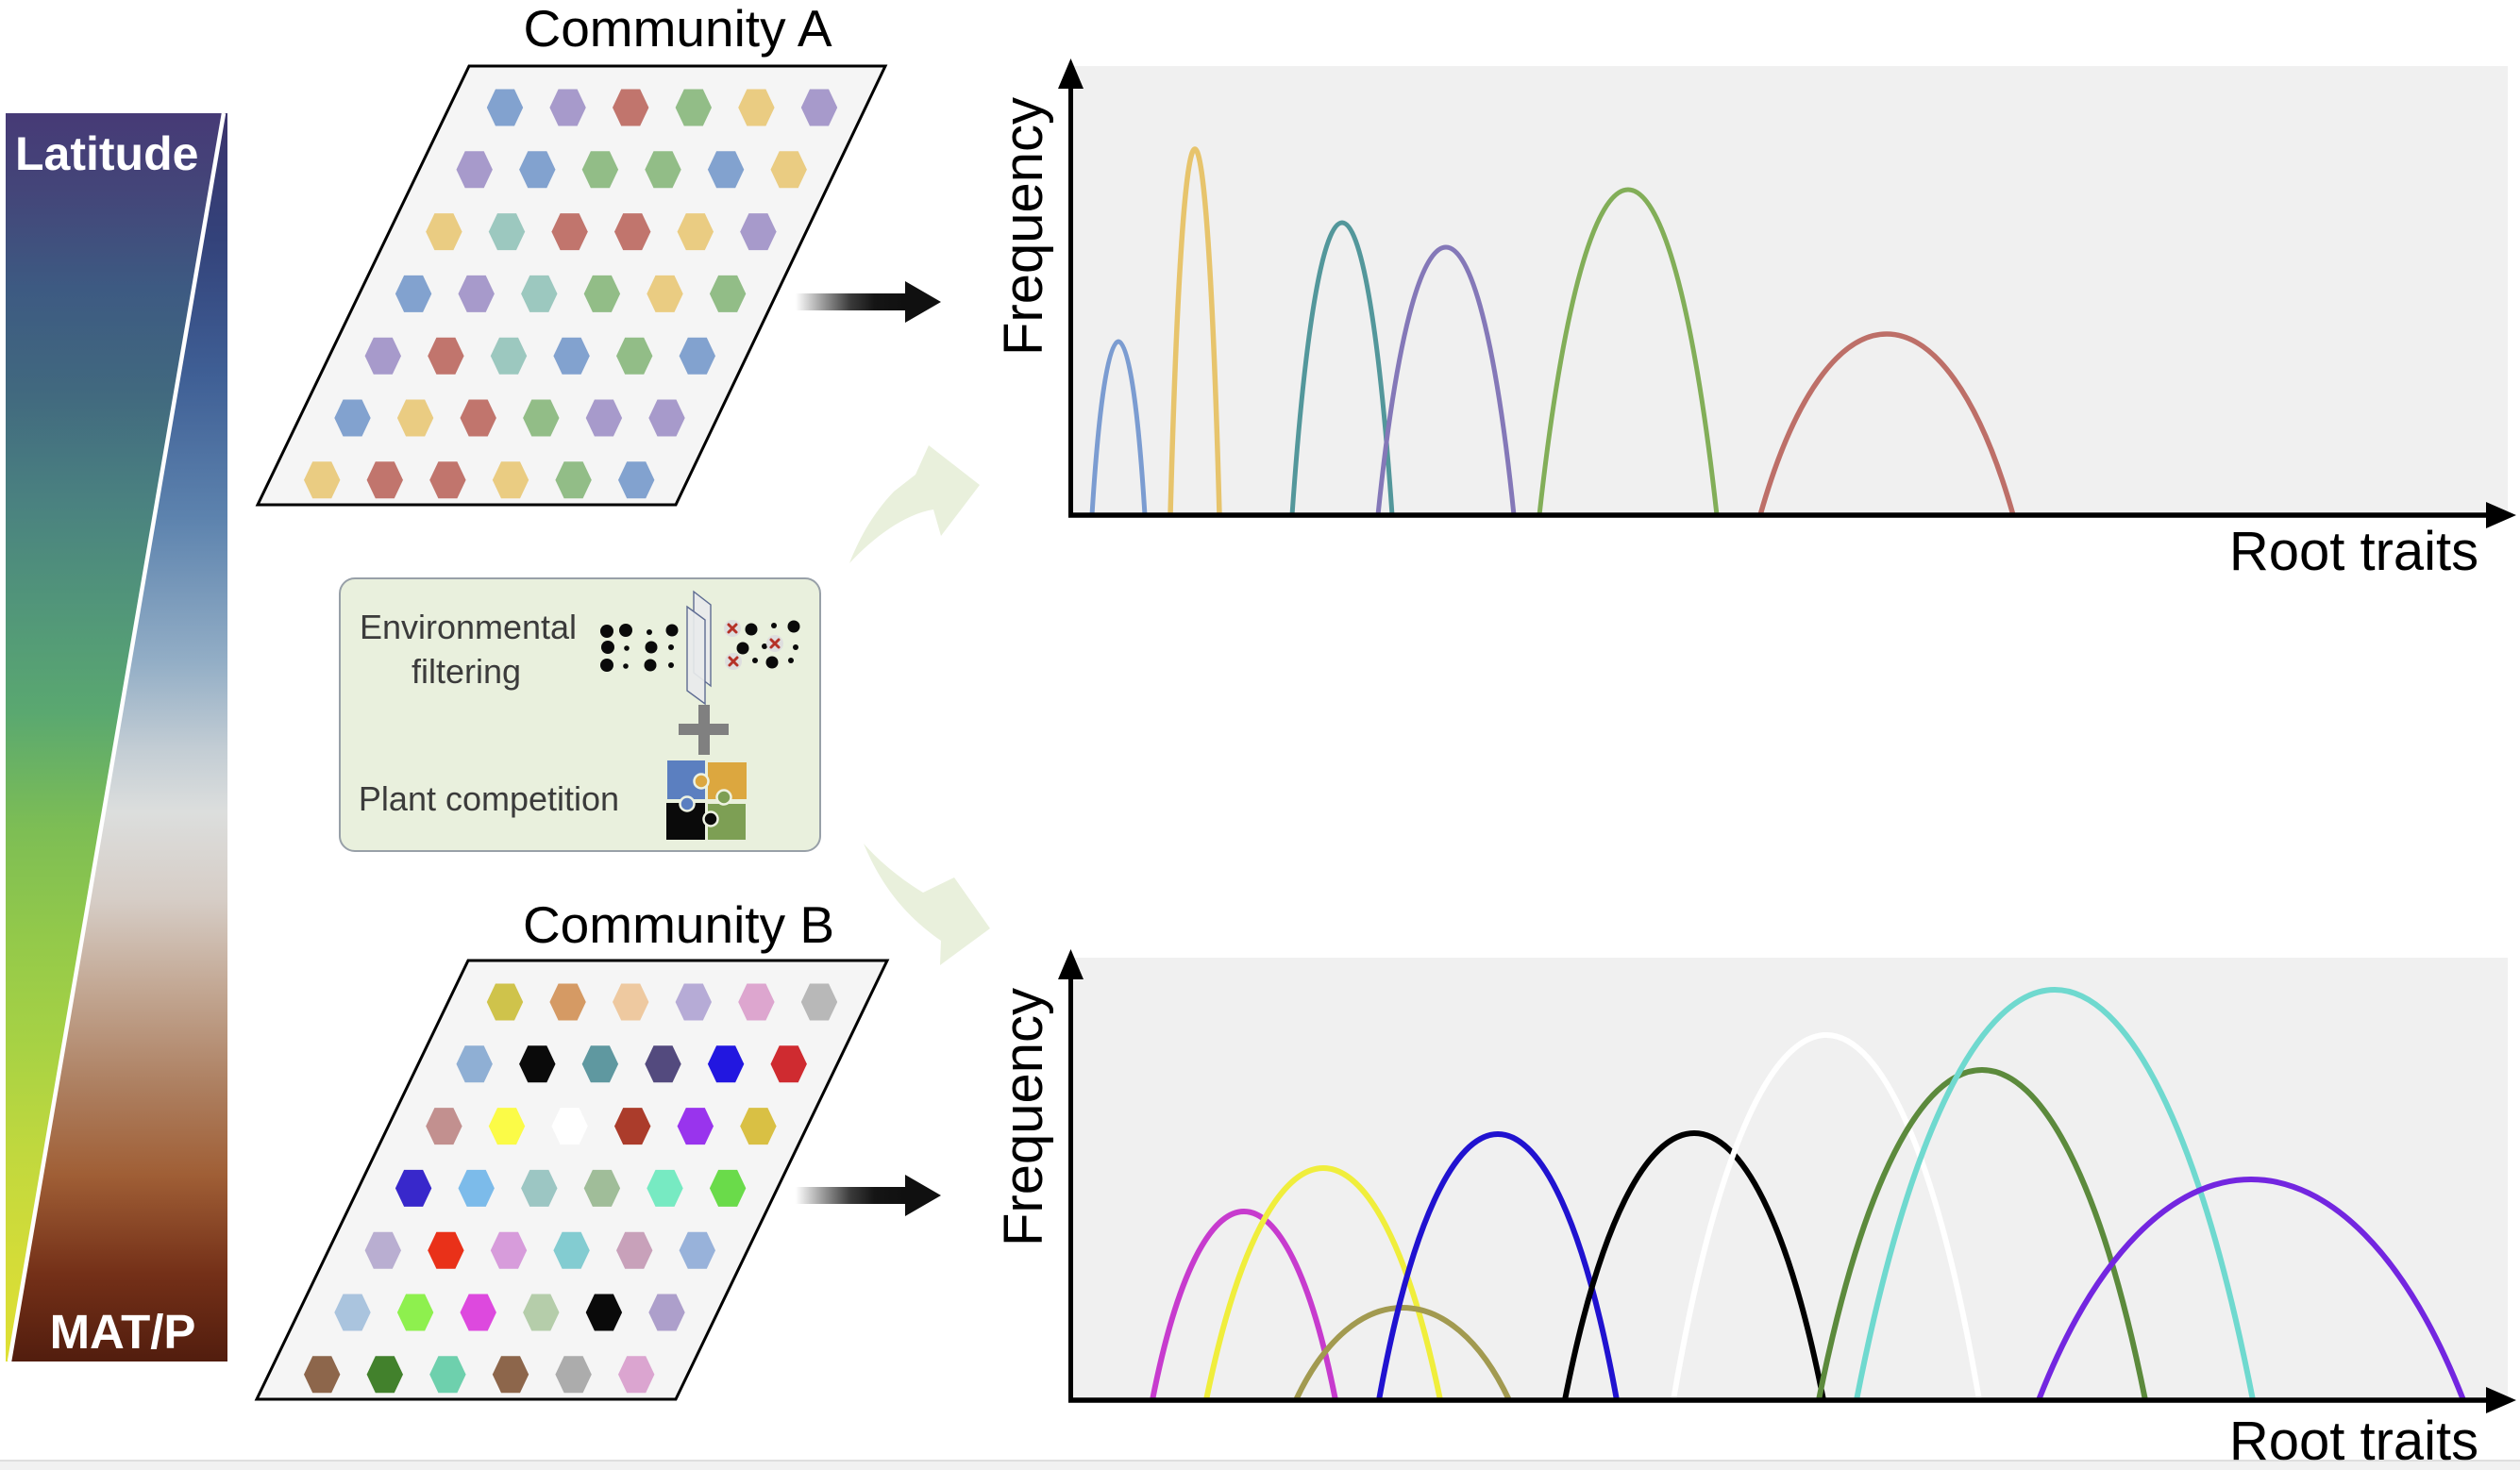  I want to click on svg-text: Plant competition, so click(489, 798).